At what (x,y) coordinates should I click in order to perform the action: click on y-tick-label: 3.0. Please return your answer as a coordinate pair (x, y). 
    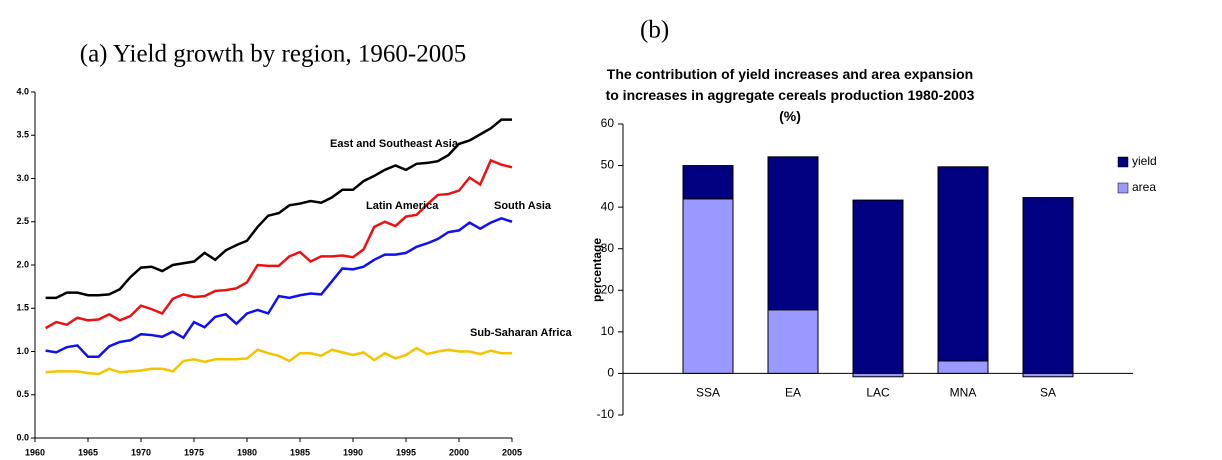
    Looking at the image, I should click on (22, 178).